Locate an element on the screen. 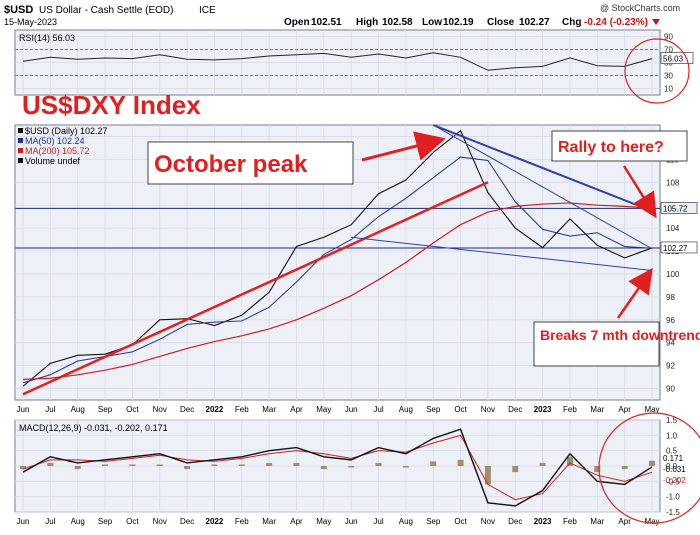 This screenshot has width=700, height=535. macd-x-tick-label: Apr is located at coordinates (296, 521).